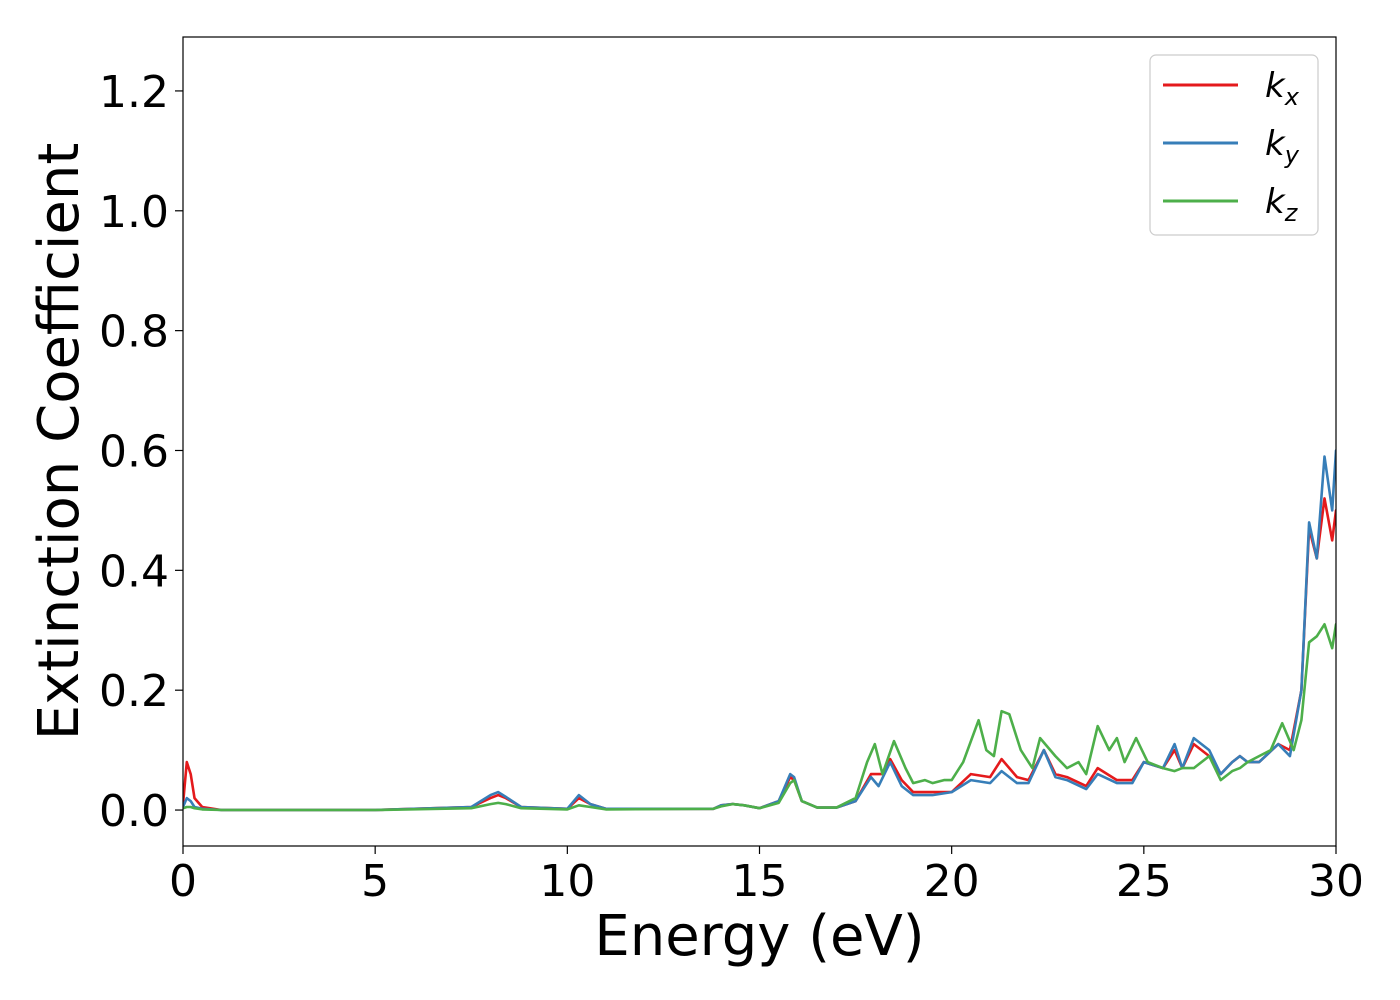  What do you see at coordinates (134, 451) in the screenshot?
I see `y-tick-label: 0.6` at bounding box center [134, 451].